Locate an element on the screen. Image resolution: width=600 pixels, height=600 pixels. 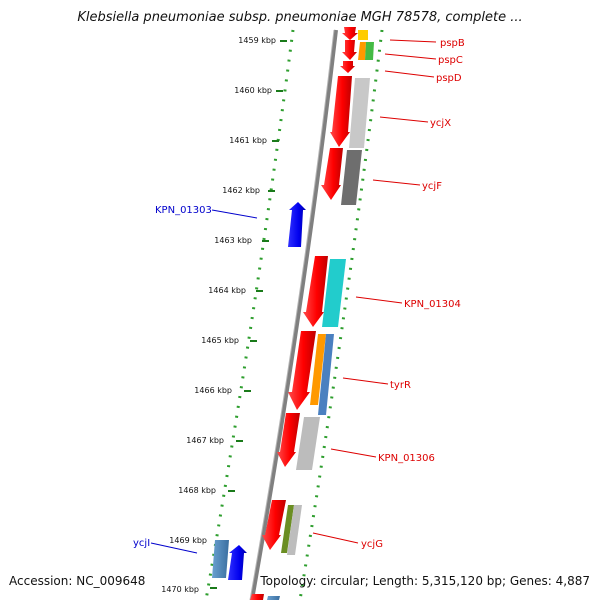
tick-label: 1466 kbp is located at coordinates (213, 390).